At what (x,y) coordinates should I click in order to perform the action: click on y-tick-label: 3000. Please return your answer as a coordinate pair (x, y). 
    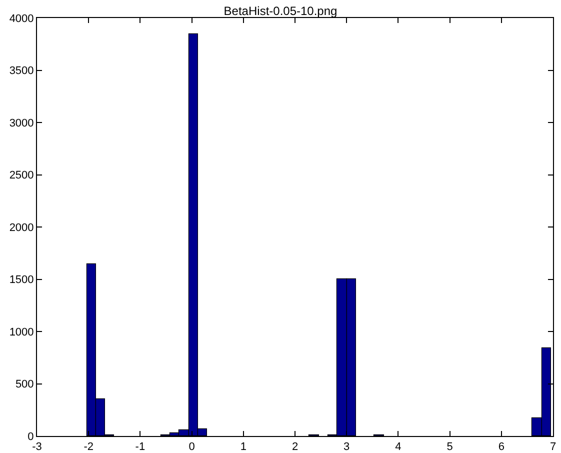
    Looking at the image, I should click on (21, 123).